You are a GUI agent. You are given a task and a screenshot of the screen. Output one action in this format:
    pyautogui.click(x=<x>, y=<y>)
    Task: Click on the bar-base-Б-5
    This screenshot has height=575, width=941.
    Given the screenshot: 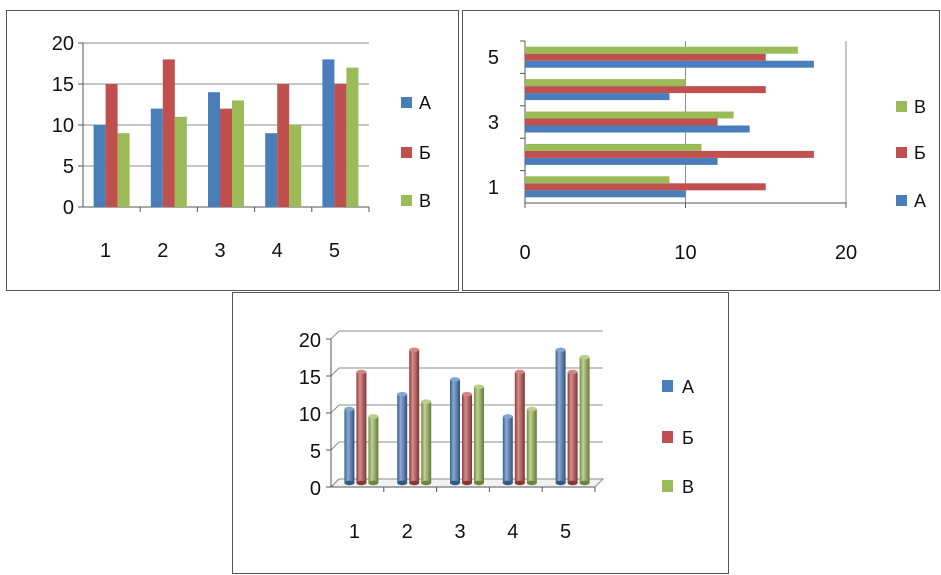 What is the action you would take?
    pyautogui.click(x=572, y=483)
    